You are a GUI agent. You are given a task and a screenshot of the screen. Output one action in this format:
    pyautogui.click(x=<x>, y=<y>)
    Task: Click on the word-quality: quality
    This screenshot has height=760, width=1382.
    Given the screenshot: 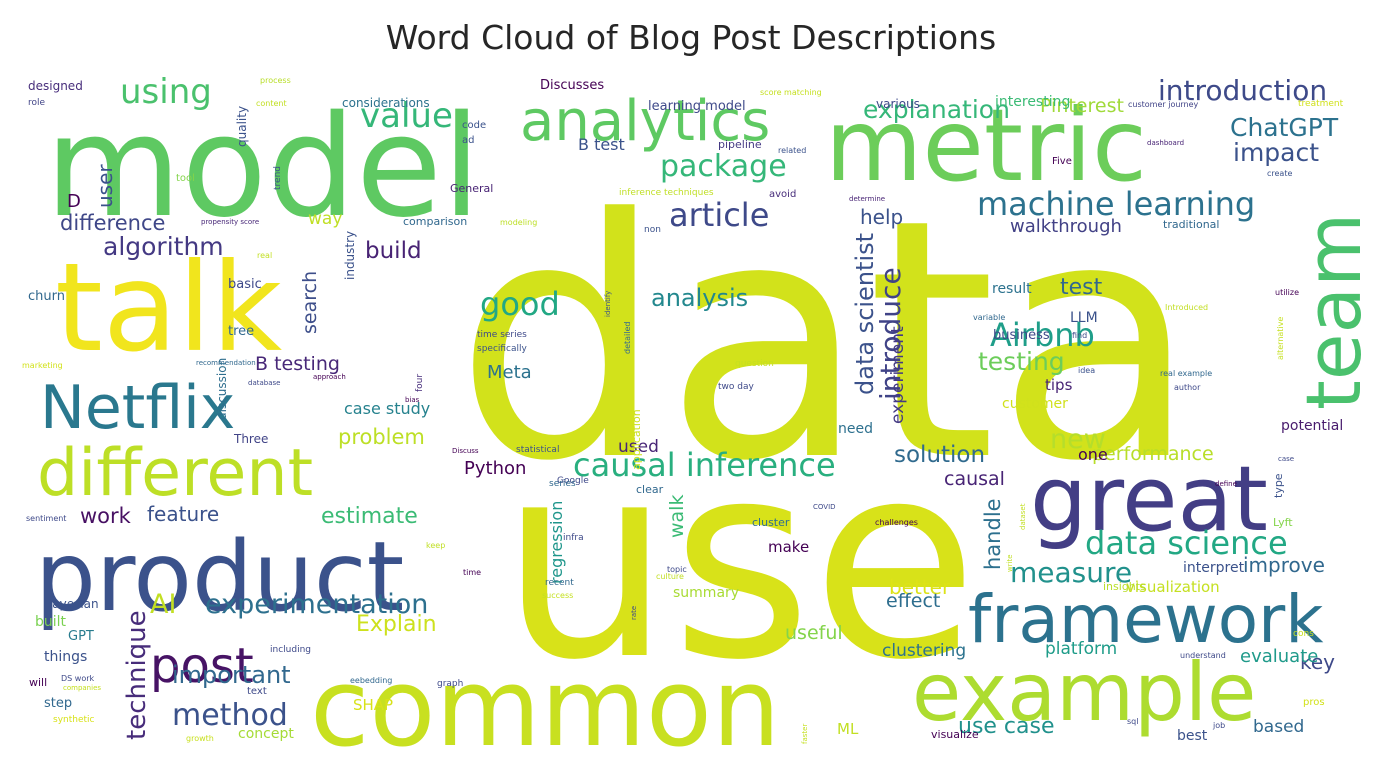 What is the action you would take?
    pyautogui.click(x=242, y=126)
    